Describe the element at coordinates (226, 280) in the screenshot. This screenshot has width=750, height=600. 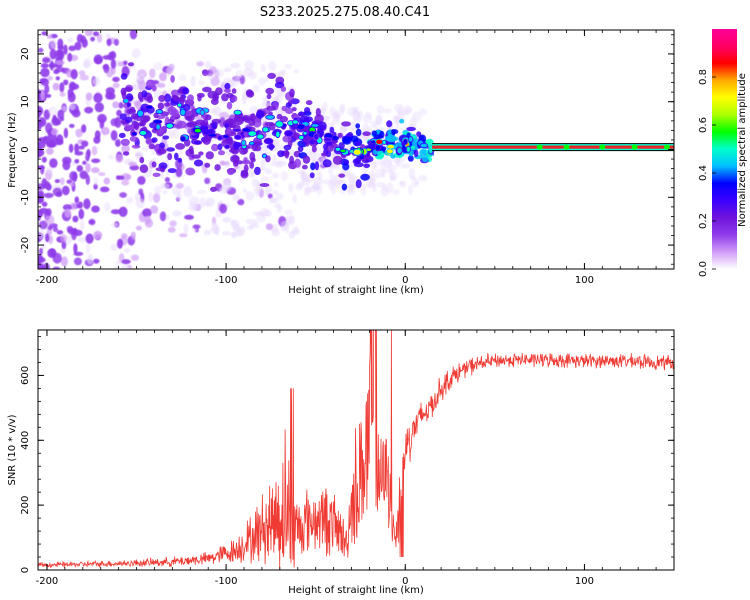
I see `spectrogram-x-tick-label: -100` at that location.